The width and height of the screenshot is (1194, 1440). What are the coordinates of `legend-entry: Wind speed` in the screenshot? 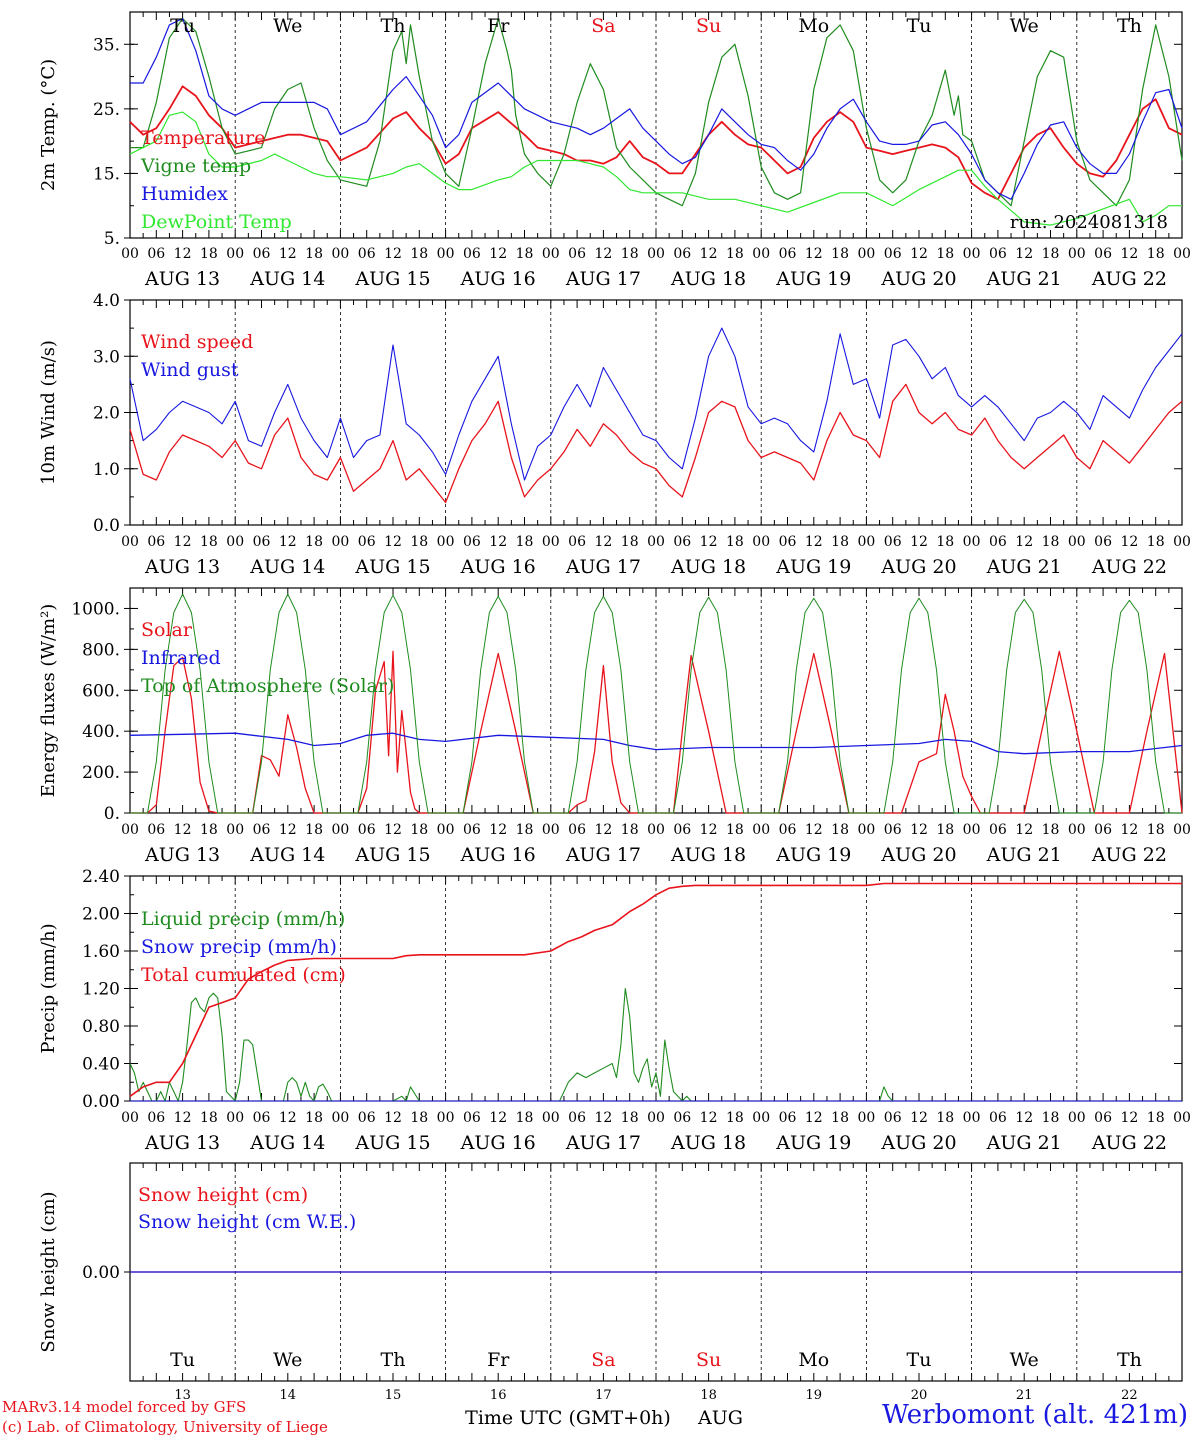 It's located at (197, 342).